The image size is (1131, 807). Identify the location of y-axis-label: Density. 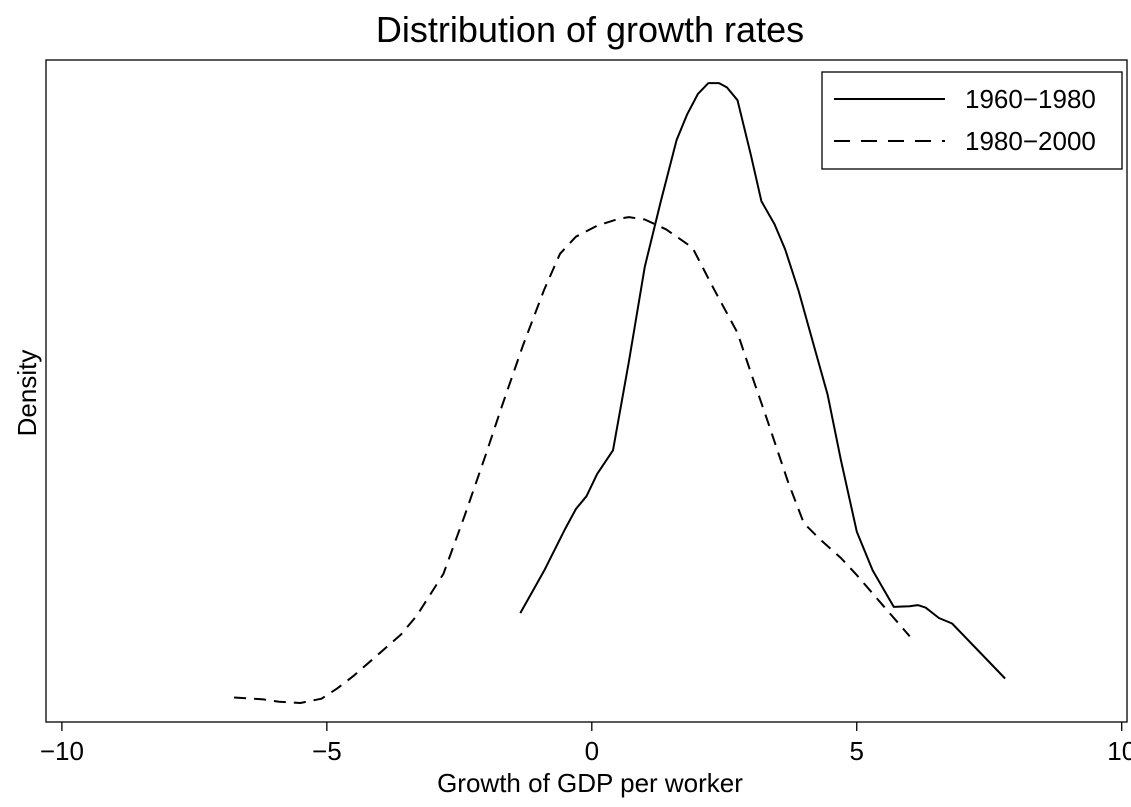
(27, 393).